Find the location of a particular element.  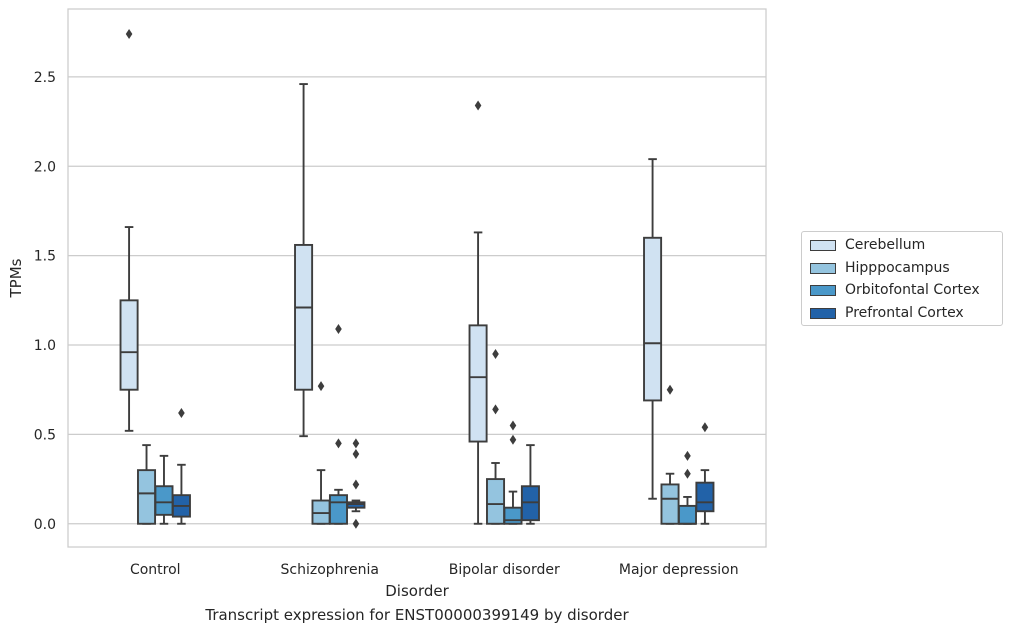

x-tick-label: Major depression is located at coordinates (679, 570).